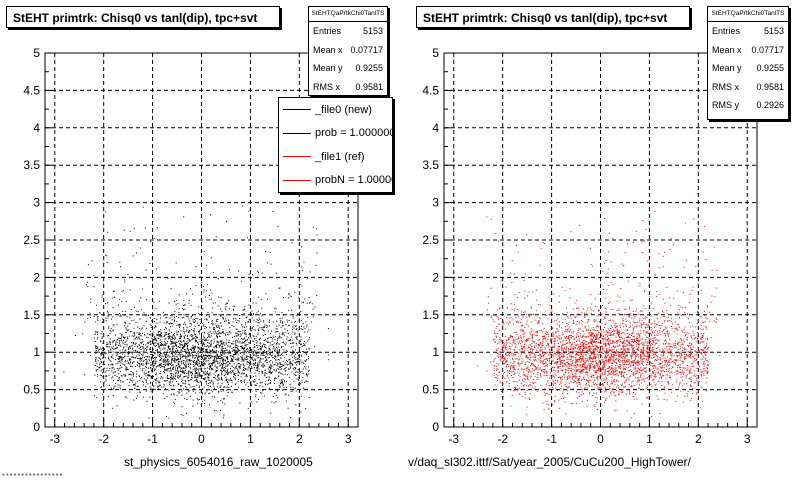 The image size is (800, 480). Describe the element at coordinates (328, 68) in the screenshot. I see `left-stats-label: Mean y` at that location.